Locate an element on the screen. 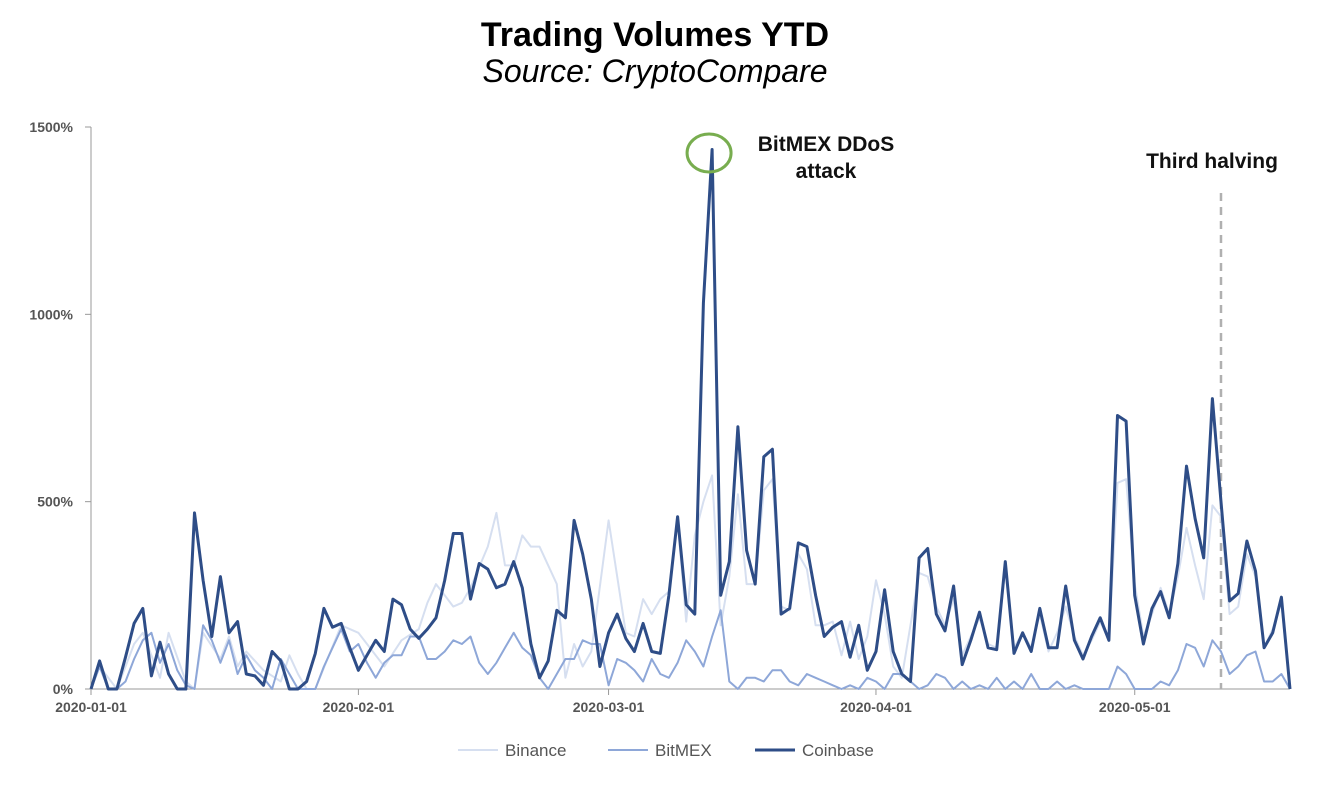 This screenshot has height=796, width=1326. legend-item-binance: Binance is located at coordinates (512, 750).